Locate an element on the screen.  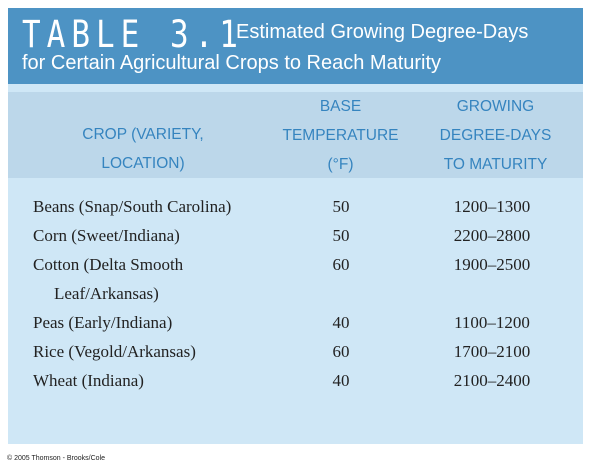
column-header-crop-line: LOCATION) is located at coordinates (143, 163).